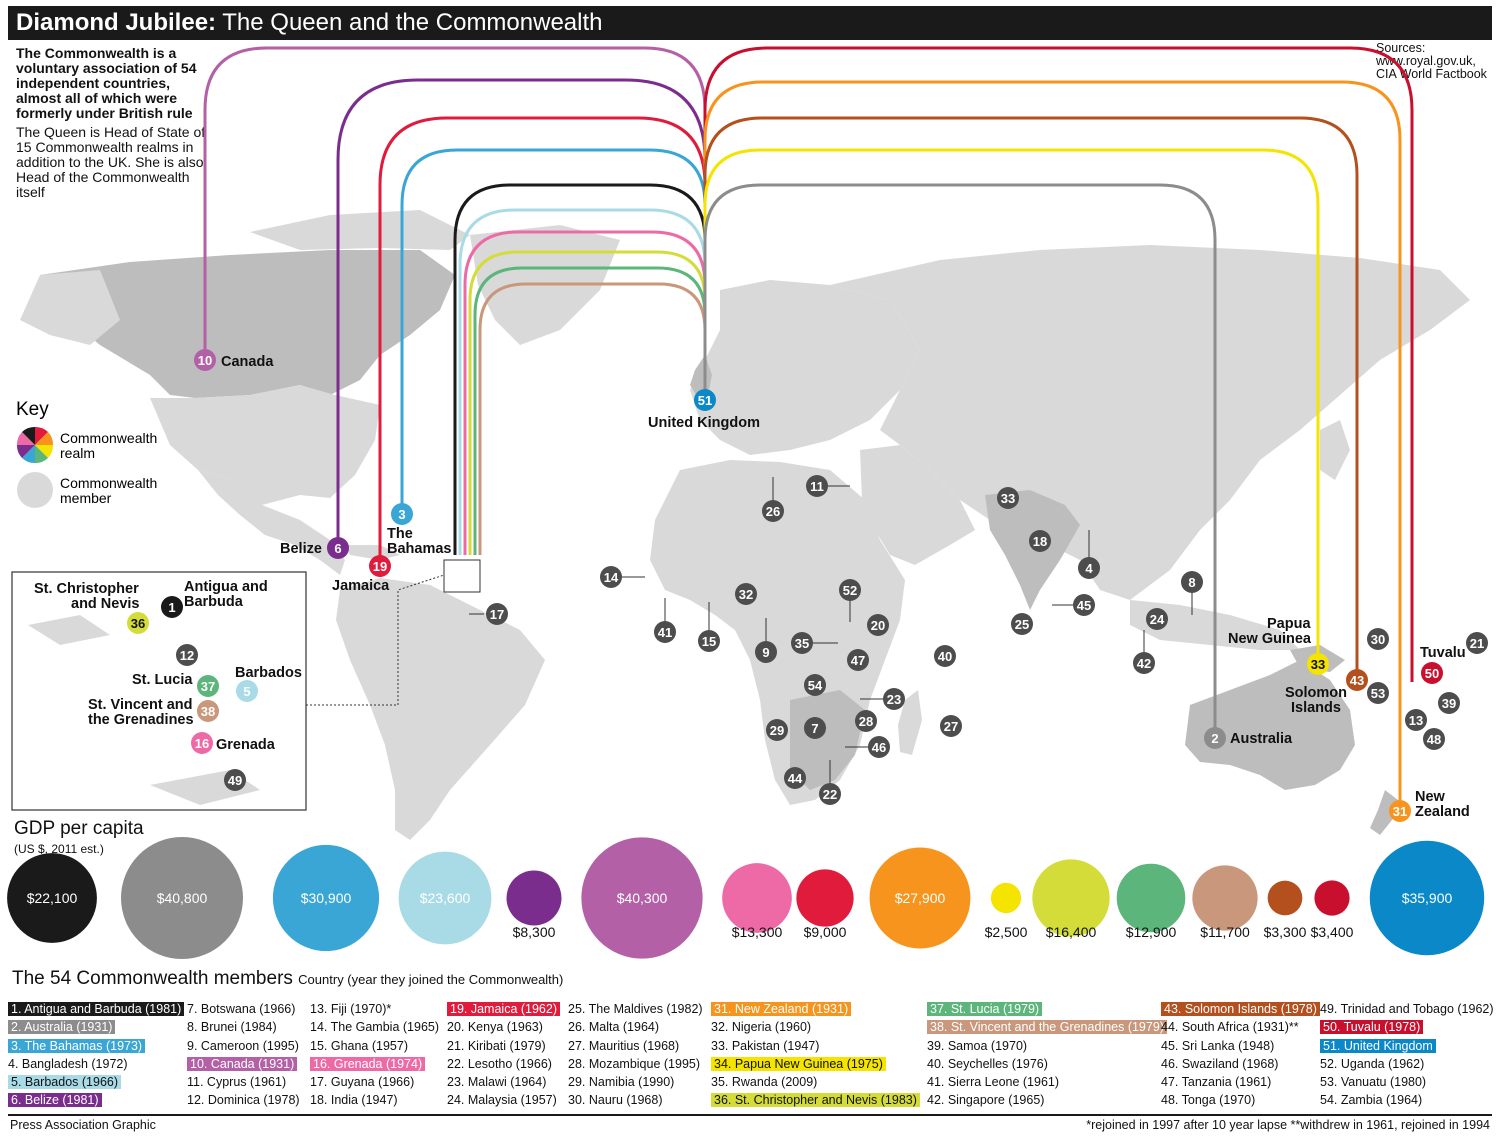  What do you see at coordinates (1240, 1009) in the screenshot?
I see `member-entry: 43. Solomon Islands (1978)` at bounding box center [1240, 1009].